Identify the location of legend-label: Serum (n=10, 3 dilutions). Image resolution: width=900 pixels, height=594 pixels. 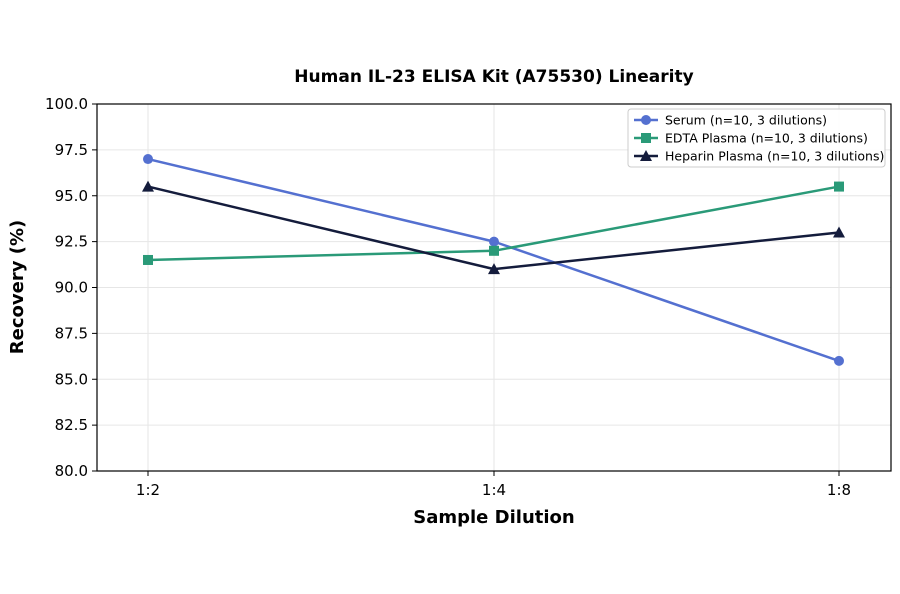
(746, 120).